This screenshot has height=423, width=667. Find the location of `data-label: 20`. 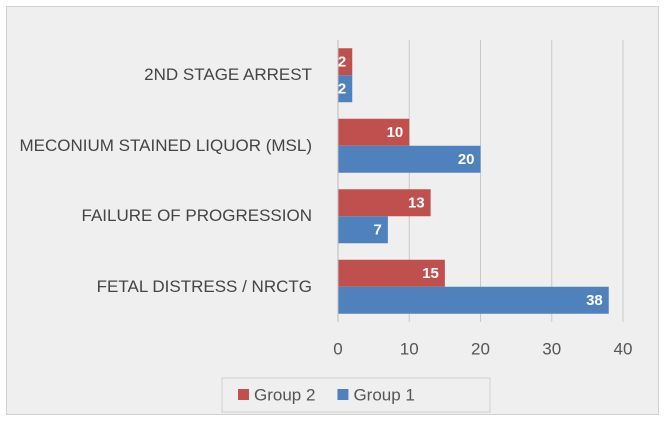

data-label: 20 is located at coordinates (466, 159).